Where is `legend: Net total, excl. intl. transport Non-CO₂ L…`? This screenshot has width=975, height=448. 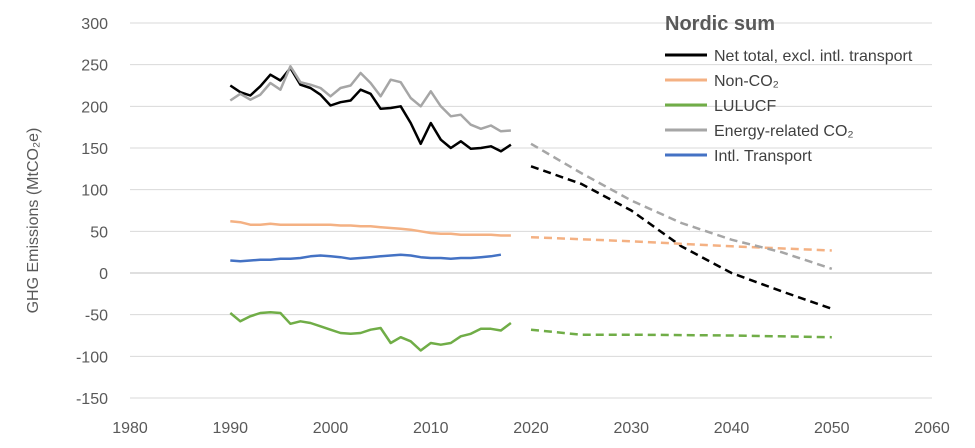
legend: Net total, excl. intl. transport Non-CO₂ L… is located at coordinates (789, 106).